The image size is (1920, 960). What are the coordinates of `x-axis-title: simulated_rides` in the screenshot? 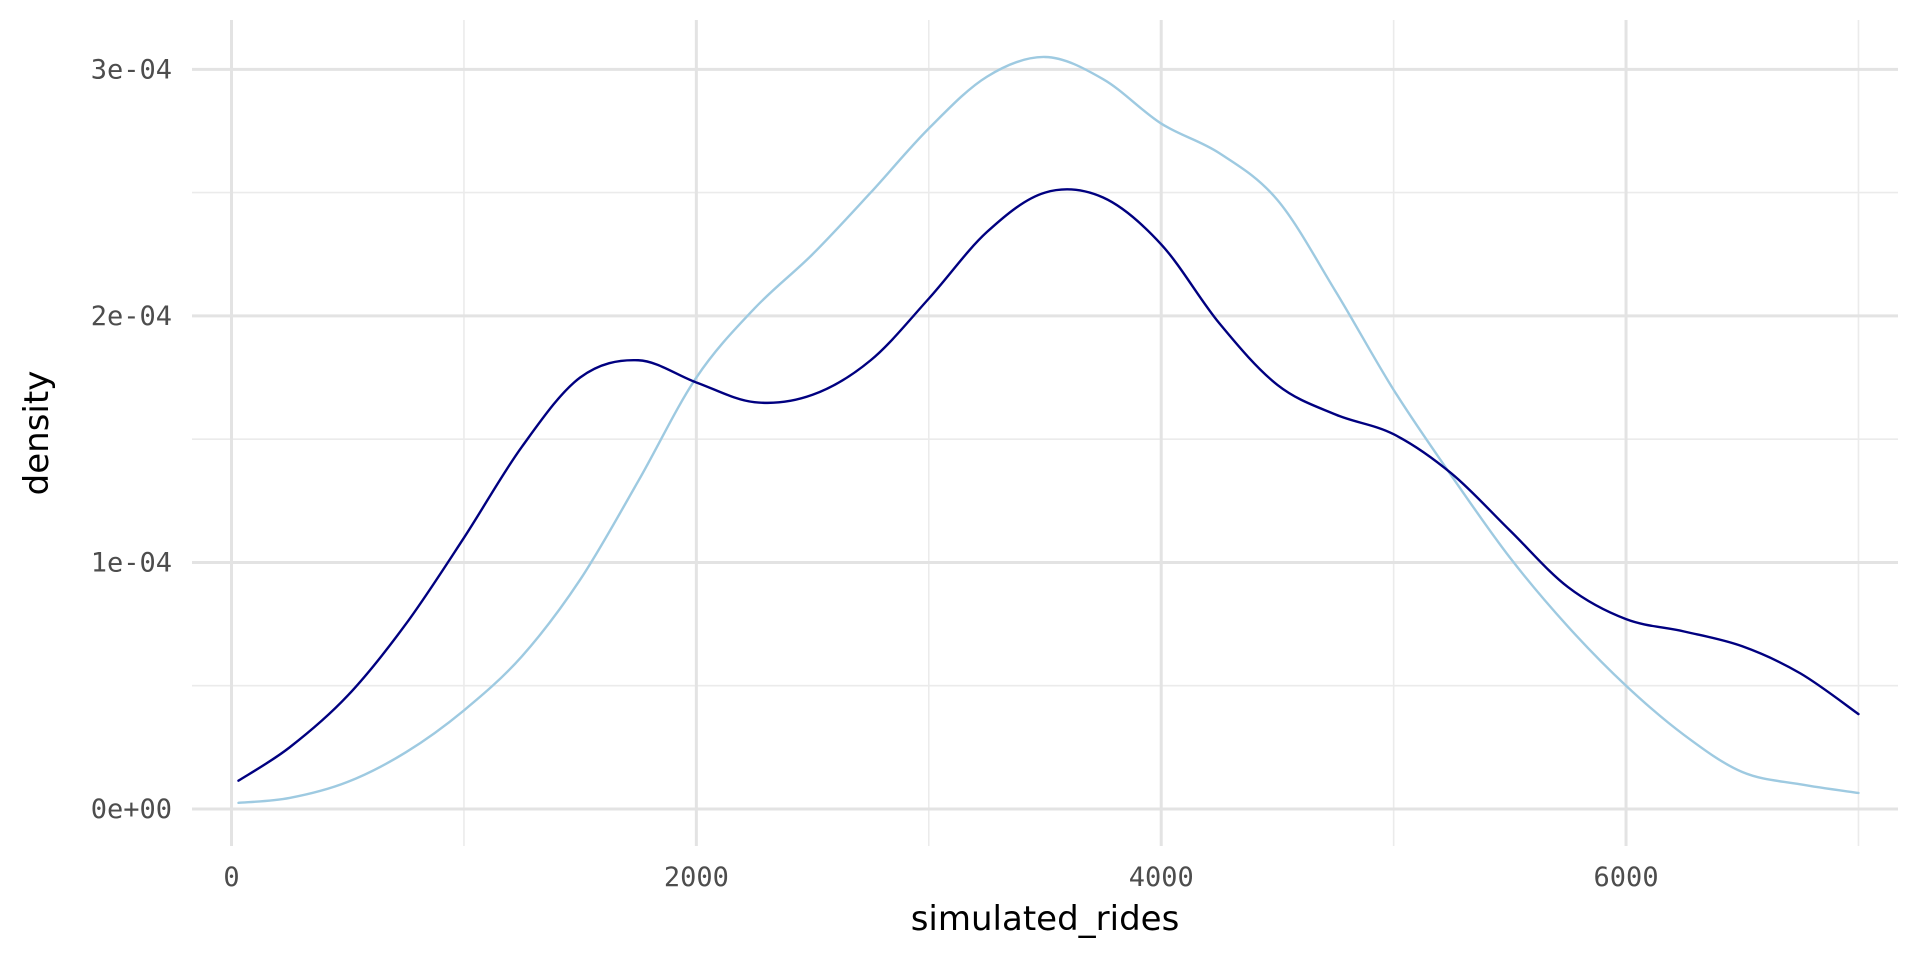 It's located at (1045, 919).